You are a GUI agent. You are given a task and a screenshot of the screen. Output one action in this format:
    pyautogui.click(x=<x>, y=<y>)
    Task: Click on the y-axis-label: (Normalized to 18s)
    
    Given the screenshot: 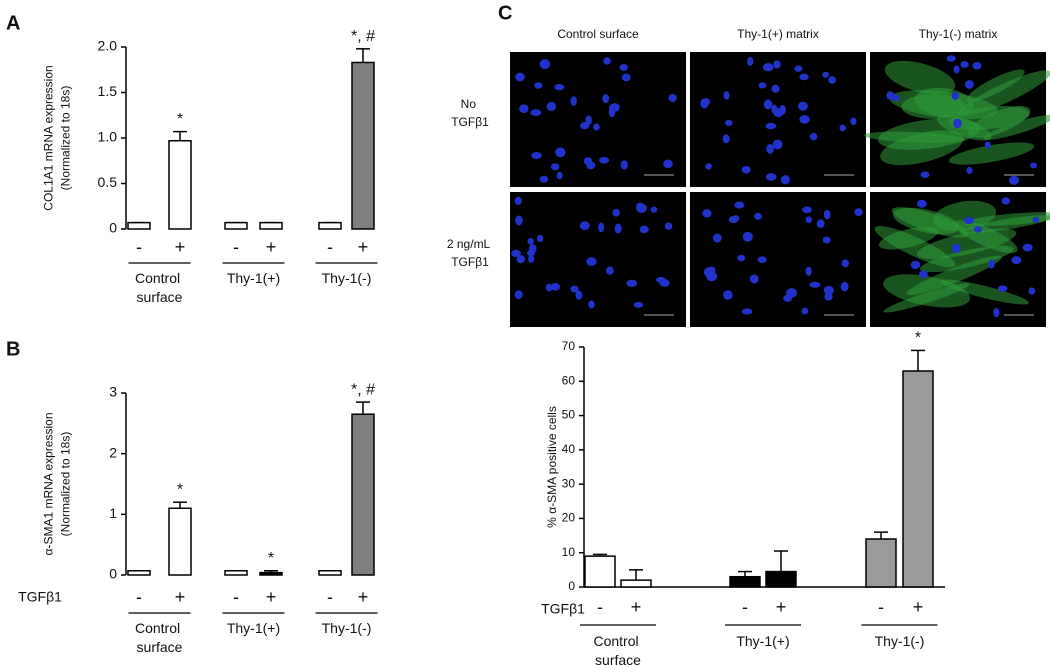 What is the action you would take?
    pyautogui.click(x=66, y=484)
    